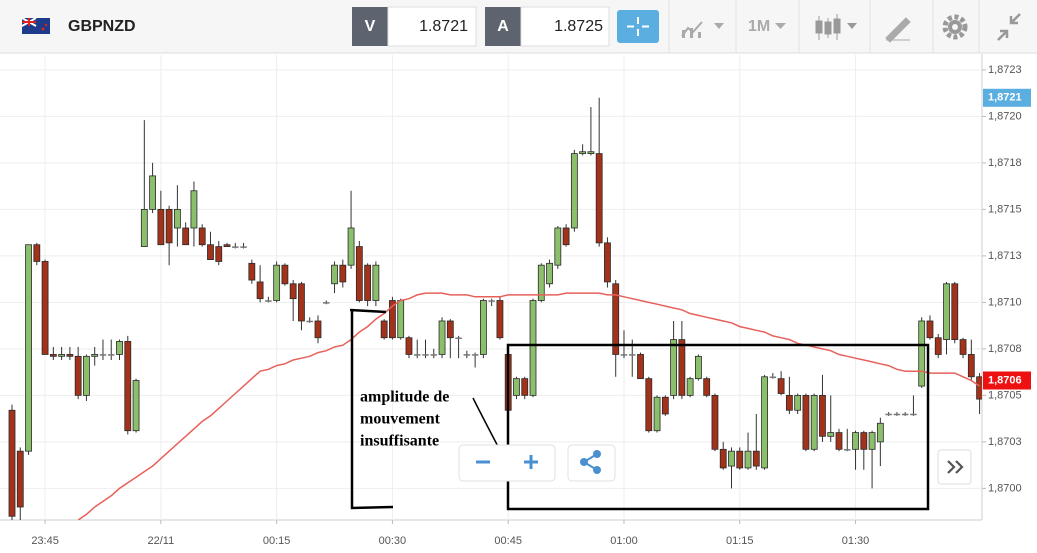 This screenshot has width=1037, height=553. Describe the element at coordinates (503, 26) in the screenshot. I see `ask-tag` at that location.